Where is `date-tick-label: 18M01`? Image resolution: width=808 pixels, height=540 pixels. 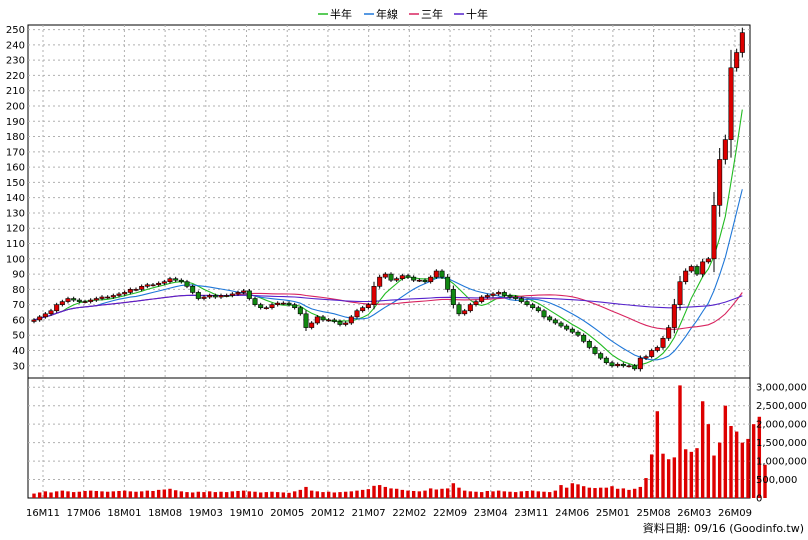
date-tick-label: 18M01 is located at coordinates (124, 513).